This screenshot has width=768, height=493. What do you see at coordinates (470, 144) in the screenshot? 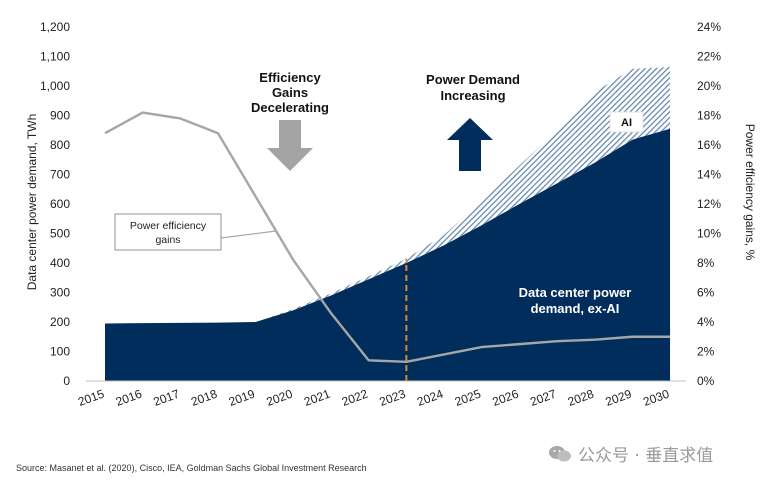
I see `up-arrow-icon` at bounding box center [470, 144].